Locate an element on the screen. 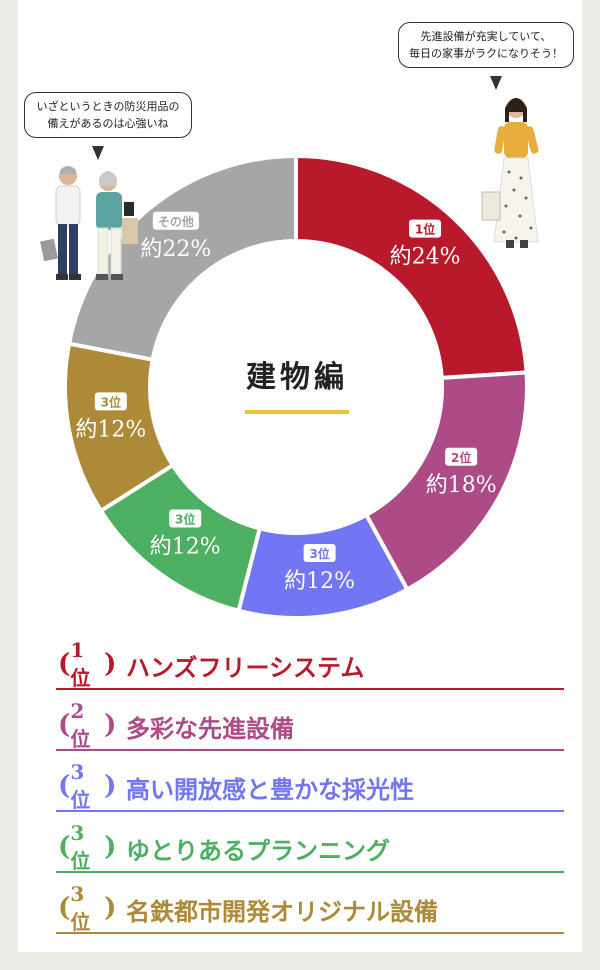 The height and width of the screenshot is (970, 600). rank-badge-1: ( 1位 ( is located at coordinates (87, 664).